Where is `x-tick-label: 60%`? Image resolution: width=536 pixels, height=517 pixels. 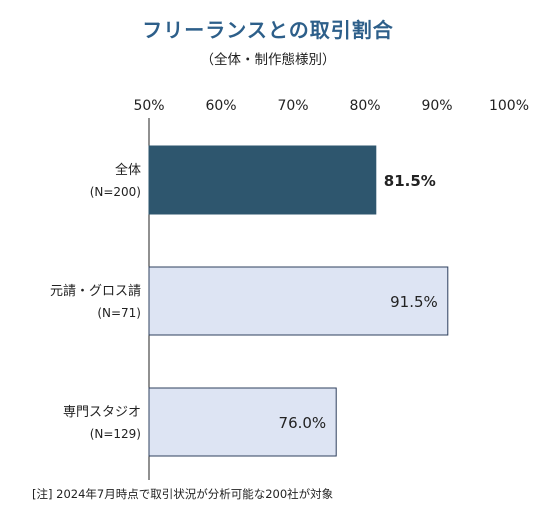 x-tick-label: 60% is located at coordinates (220, 106).